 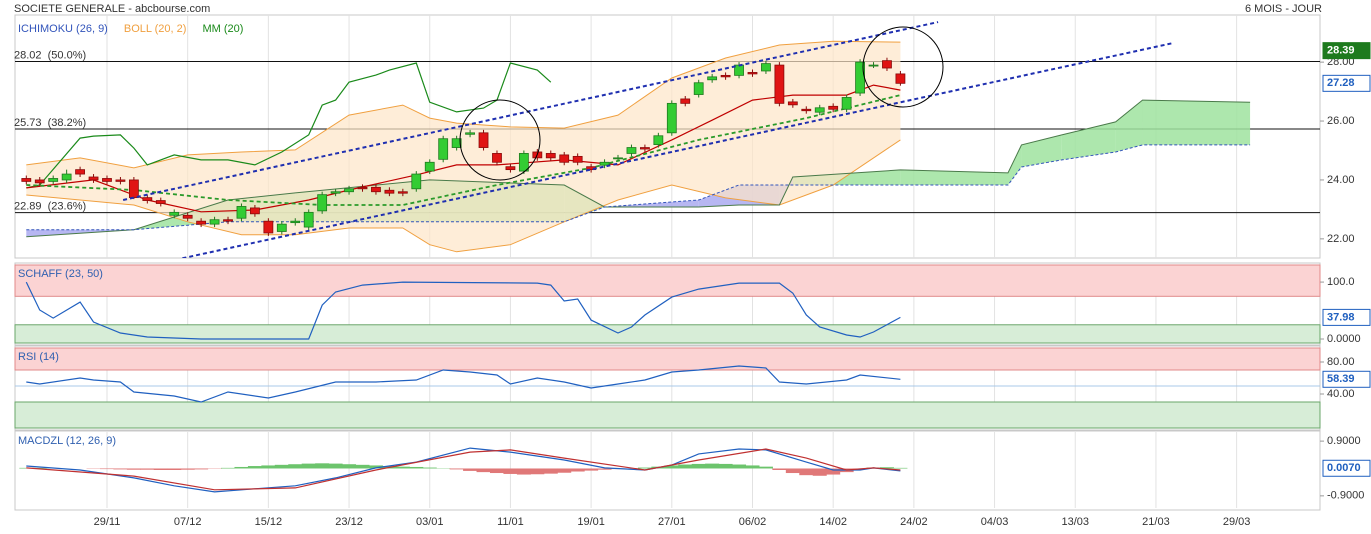 I want to click on x-tick-label: 07/12, so click(x=188, y=522).